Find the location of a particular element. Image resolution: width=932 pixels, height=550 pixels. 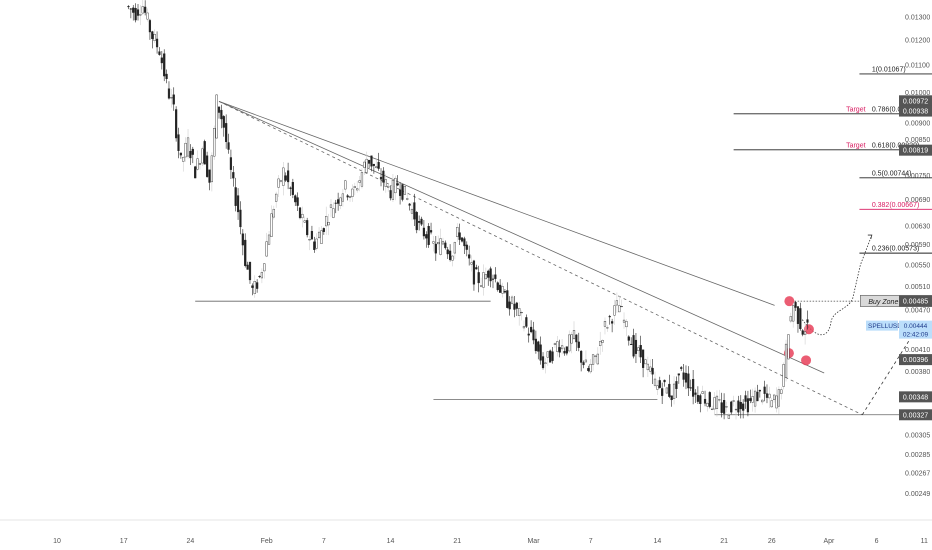

price-tick-label: 0.00285 is located at coordinates (917, 455).